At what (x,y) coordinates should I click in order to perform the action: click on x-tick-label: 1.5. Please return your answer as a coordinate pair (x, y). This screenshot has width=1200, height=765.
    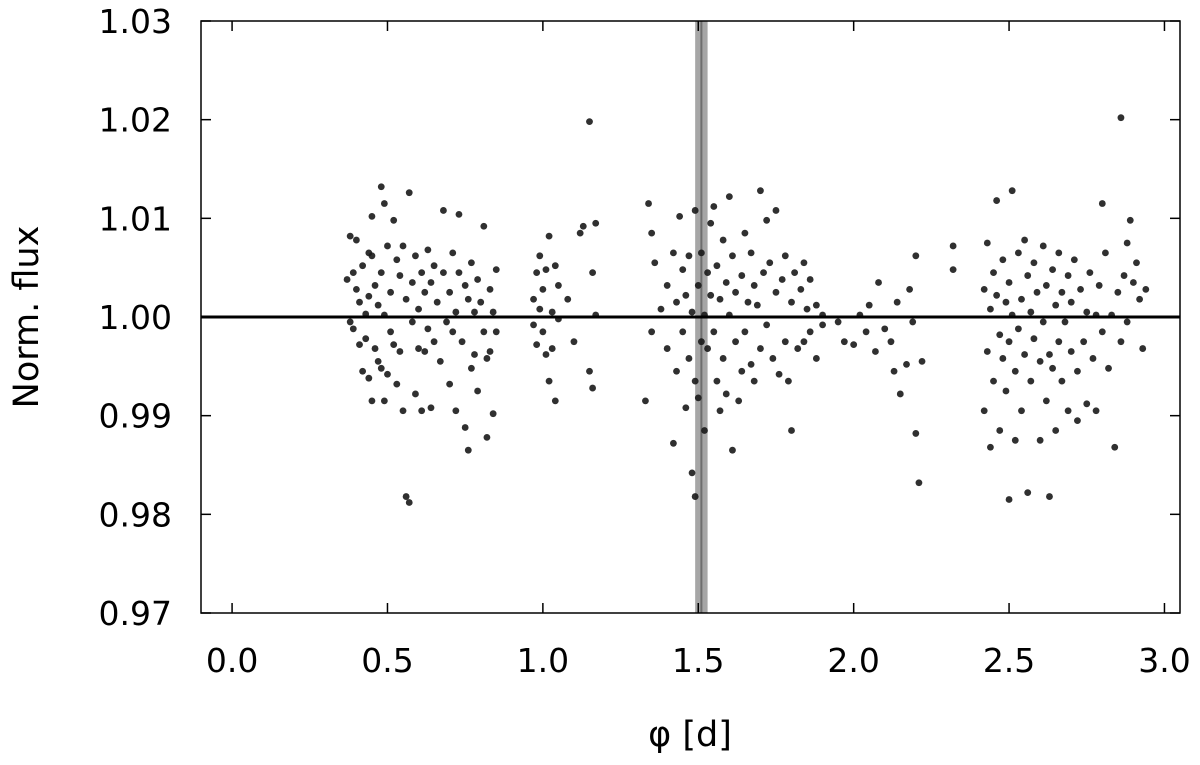
    Looking at the image, I should click on (698, 660).